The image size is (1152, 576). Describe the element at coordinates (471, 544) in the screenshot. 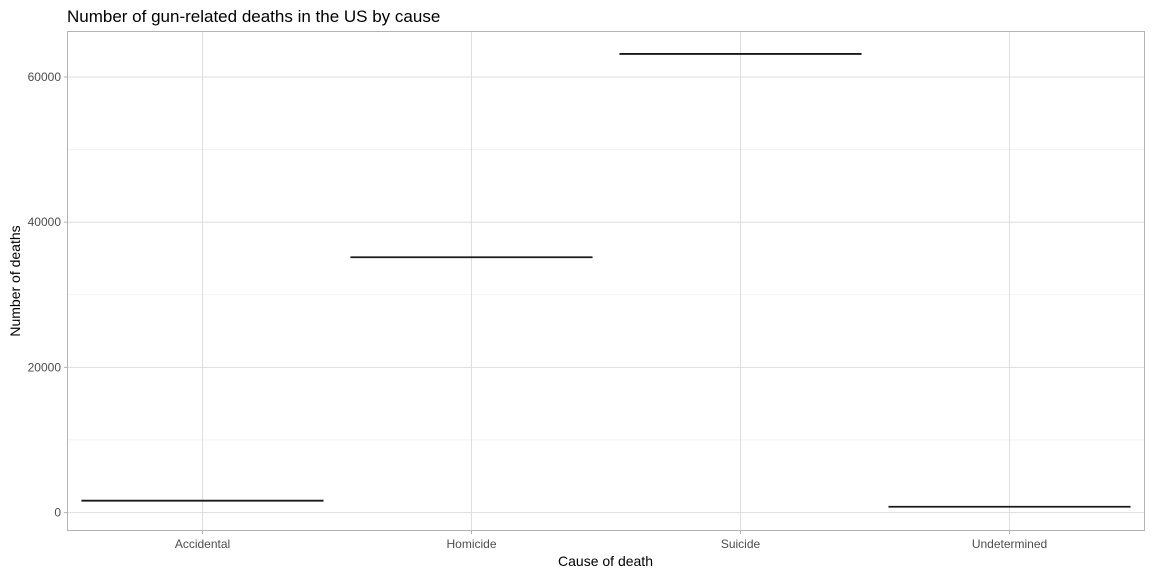

I see `x-tick-label-homicide: Homicide` at that location.